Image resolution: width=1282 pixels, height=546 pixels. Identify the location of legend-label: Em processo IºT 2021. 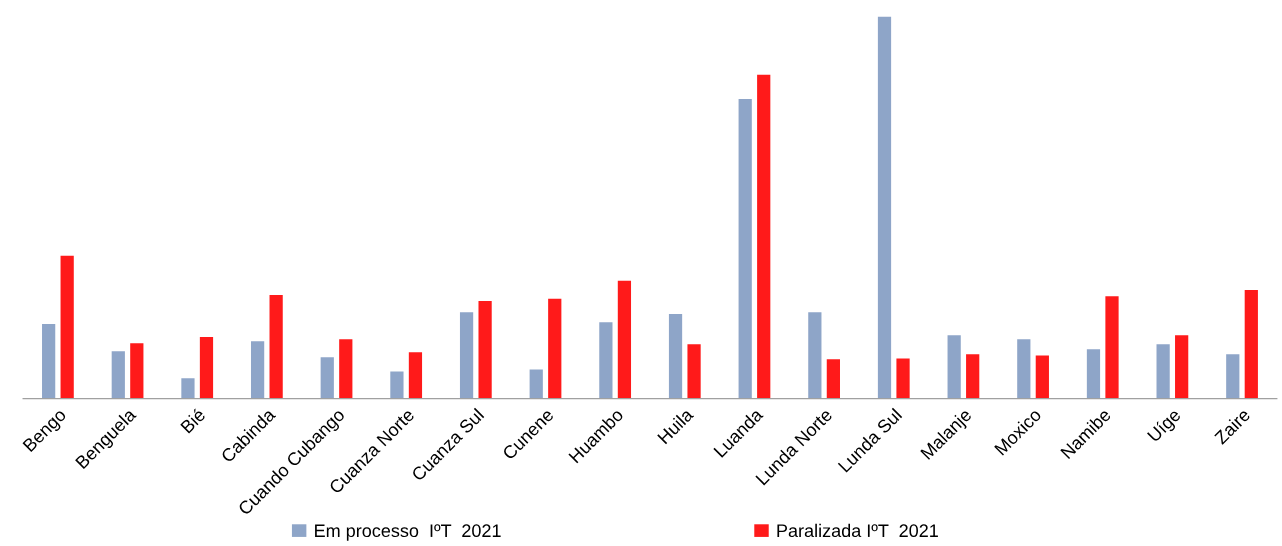
(408, 532).